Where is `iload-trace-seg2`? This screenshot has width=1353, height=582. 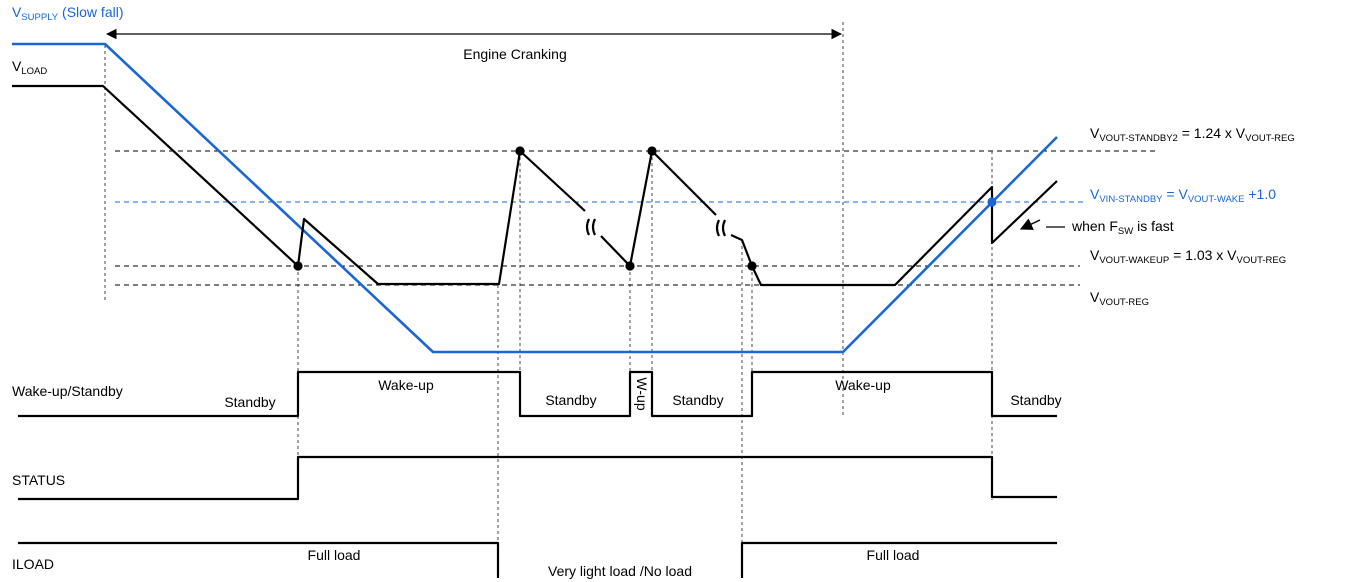
iload-trace-seg2 is located at coordinates (898, 559).